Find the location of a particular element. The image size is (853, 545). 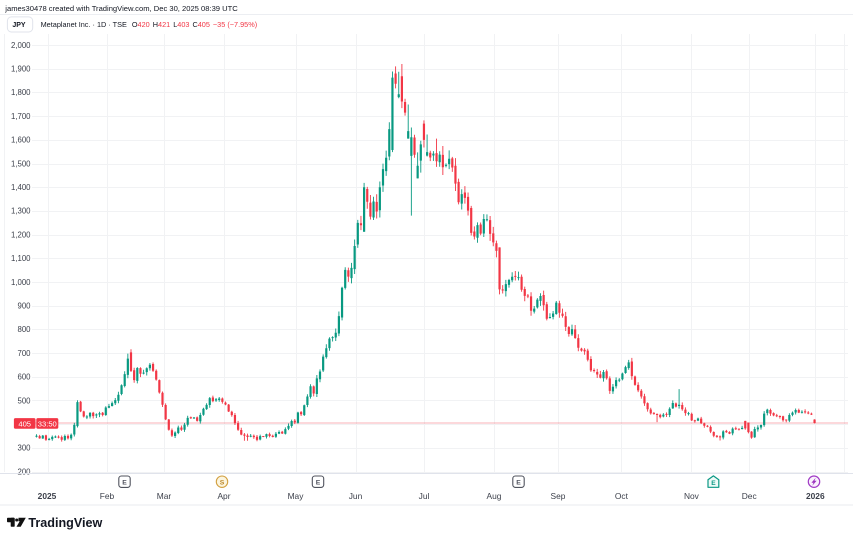

svg-text: 2026 is located at coordinates (815, 496).